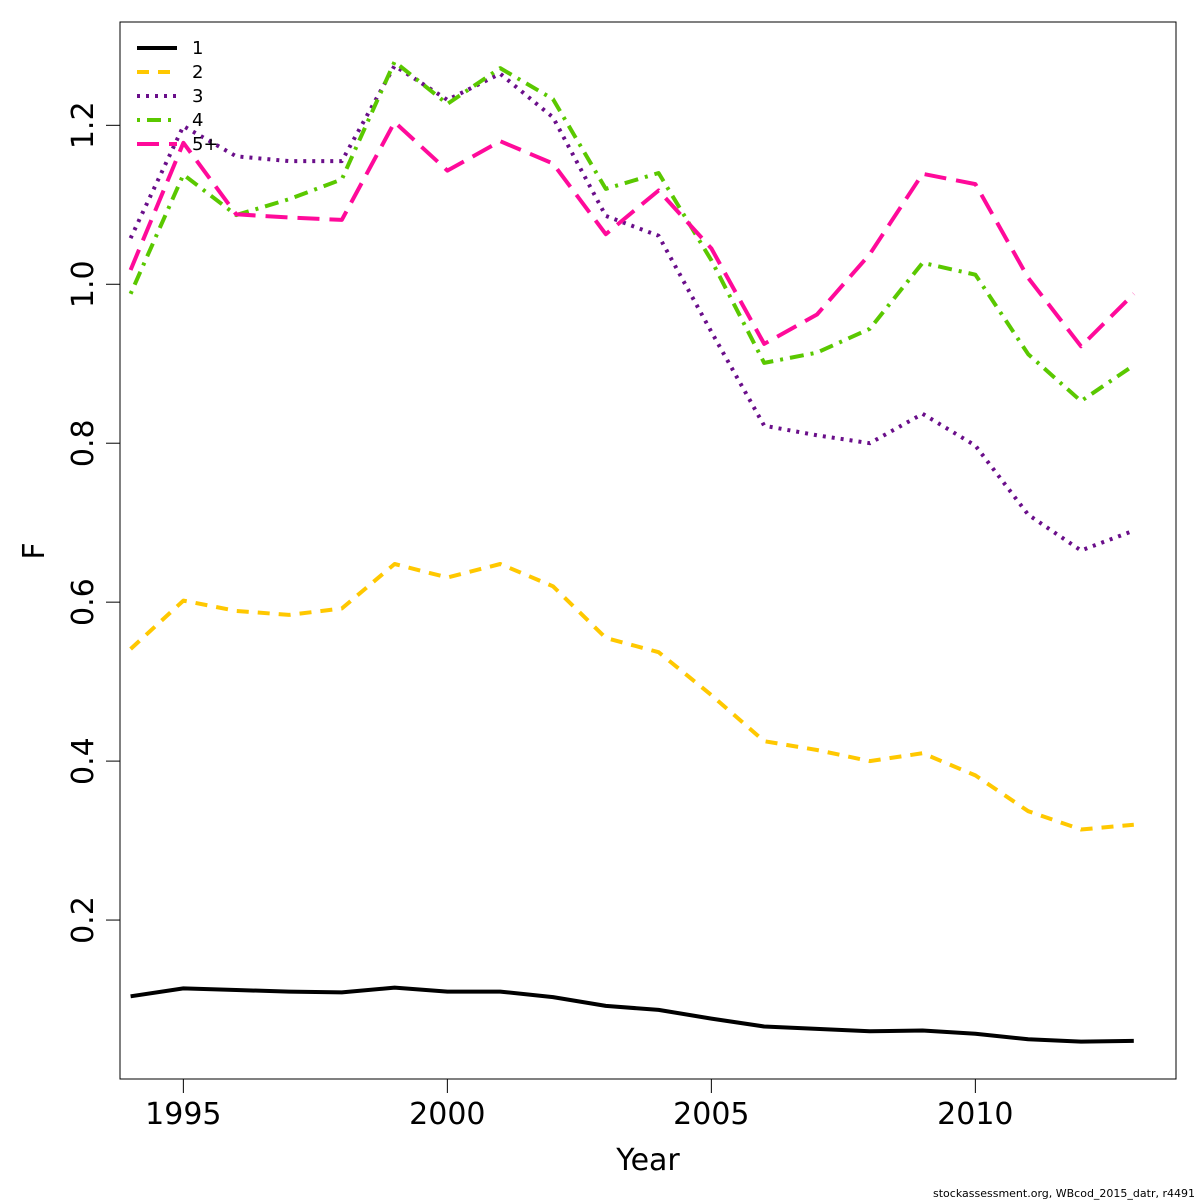 Image resolution: width=1200 pixels, height=1200 pixels. What do you see at coordinates (83, 284) in the screenshot?
I see `y-tick-label: 1.0` at bounding box center [83, 284].